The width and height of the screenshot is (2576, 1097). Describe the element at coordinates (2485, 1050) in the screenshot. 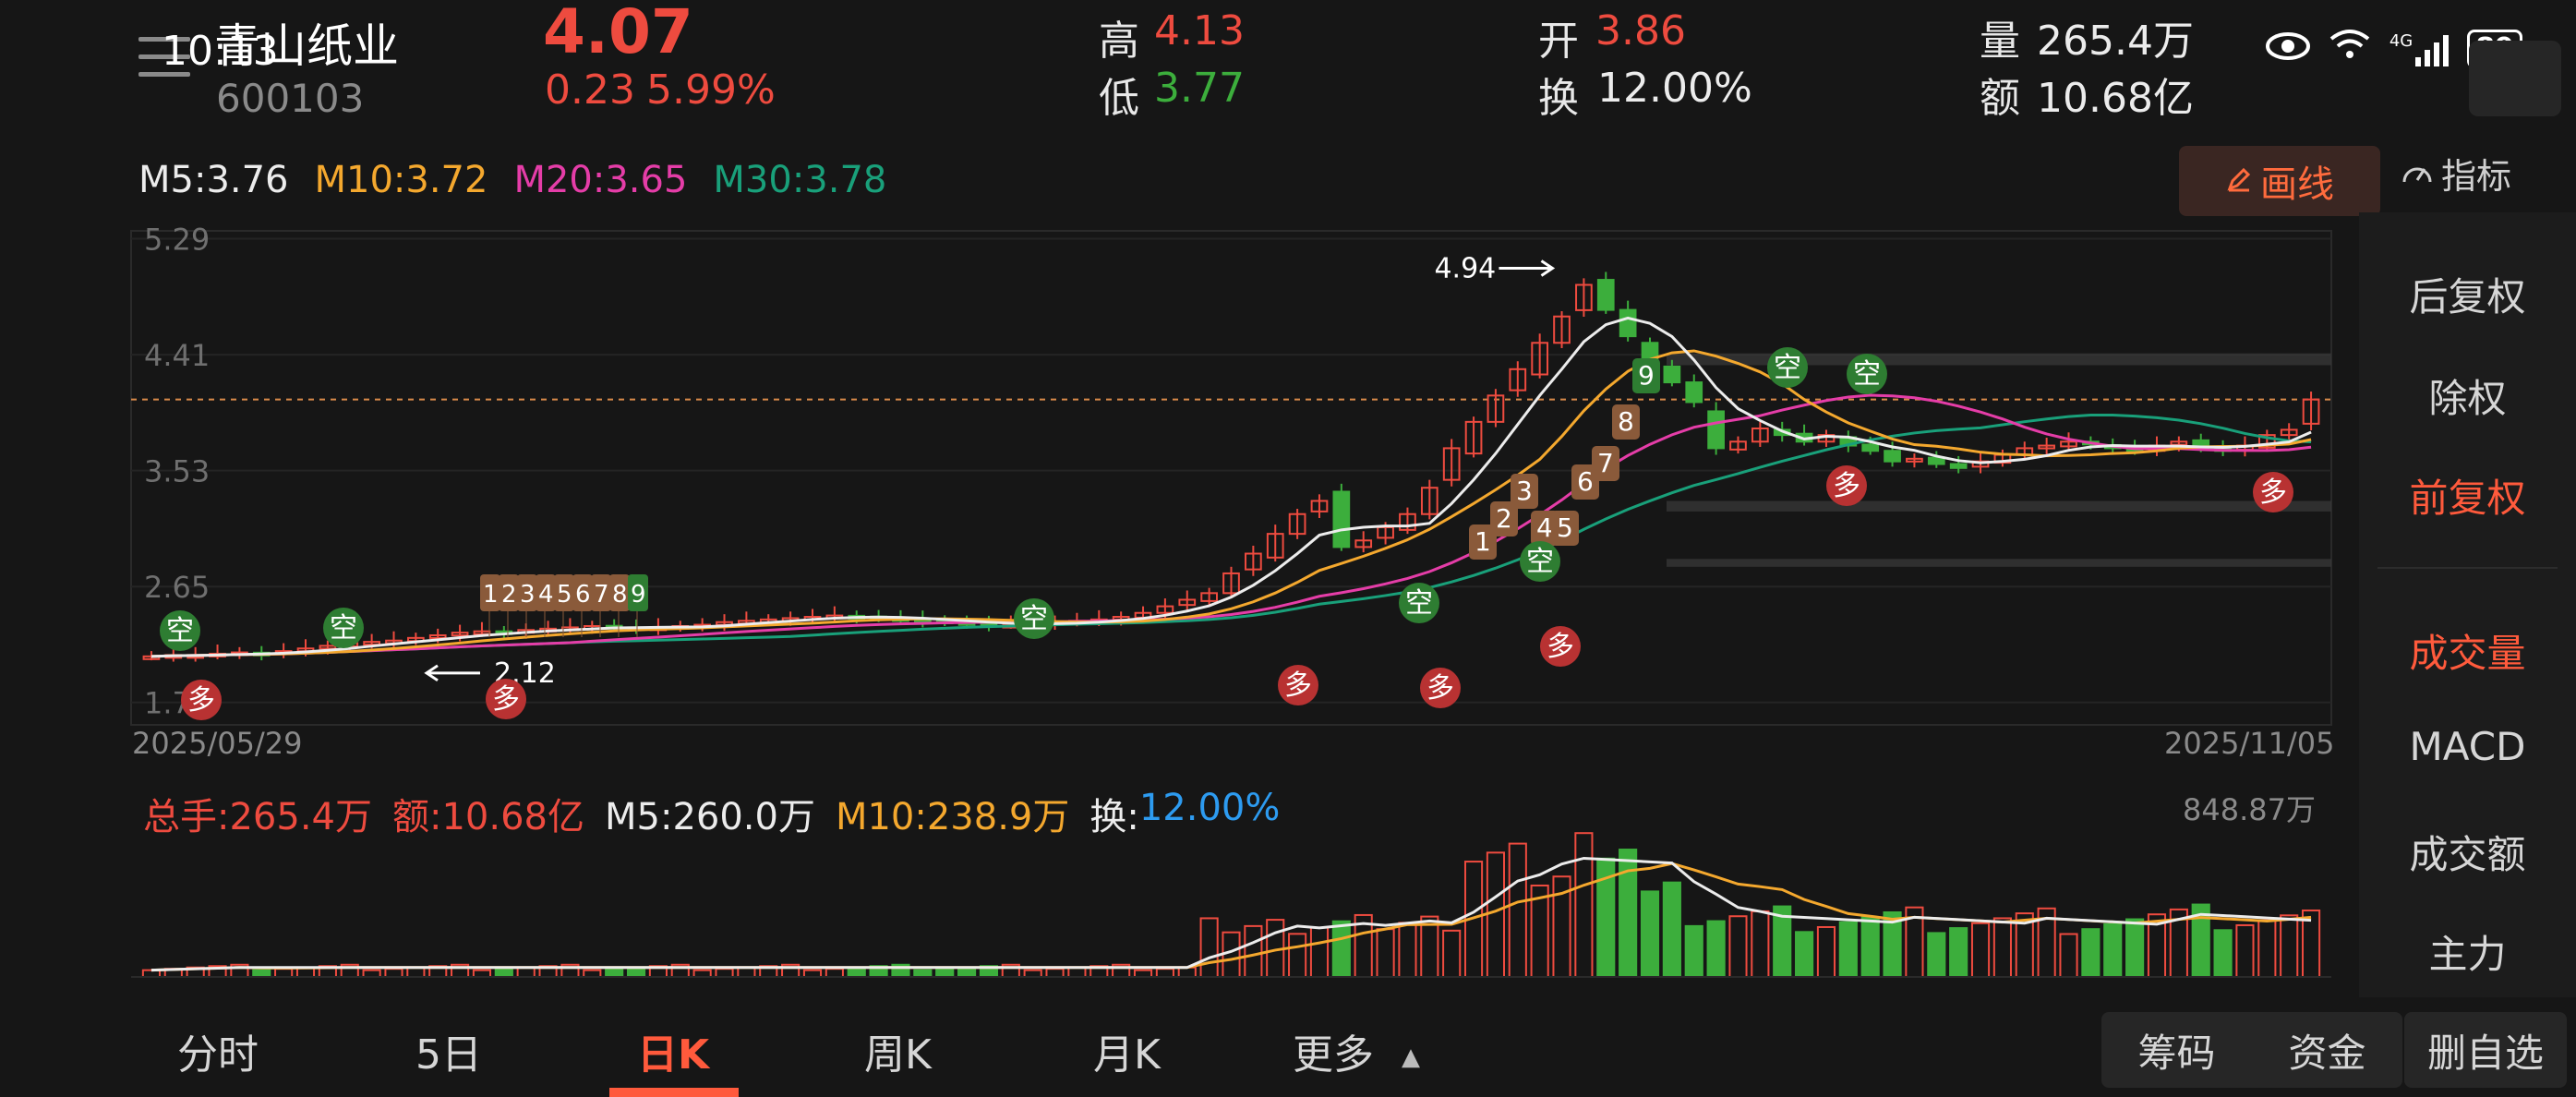

I see `remove-watchlist-button: 删自选` at that location.